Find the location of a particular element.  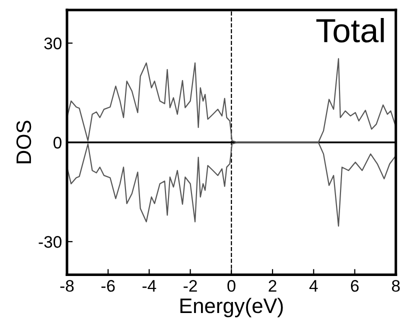

x-tick-label: -4 is located at coordinates (149, 286).